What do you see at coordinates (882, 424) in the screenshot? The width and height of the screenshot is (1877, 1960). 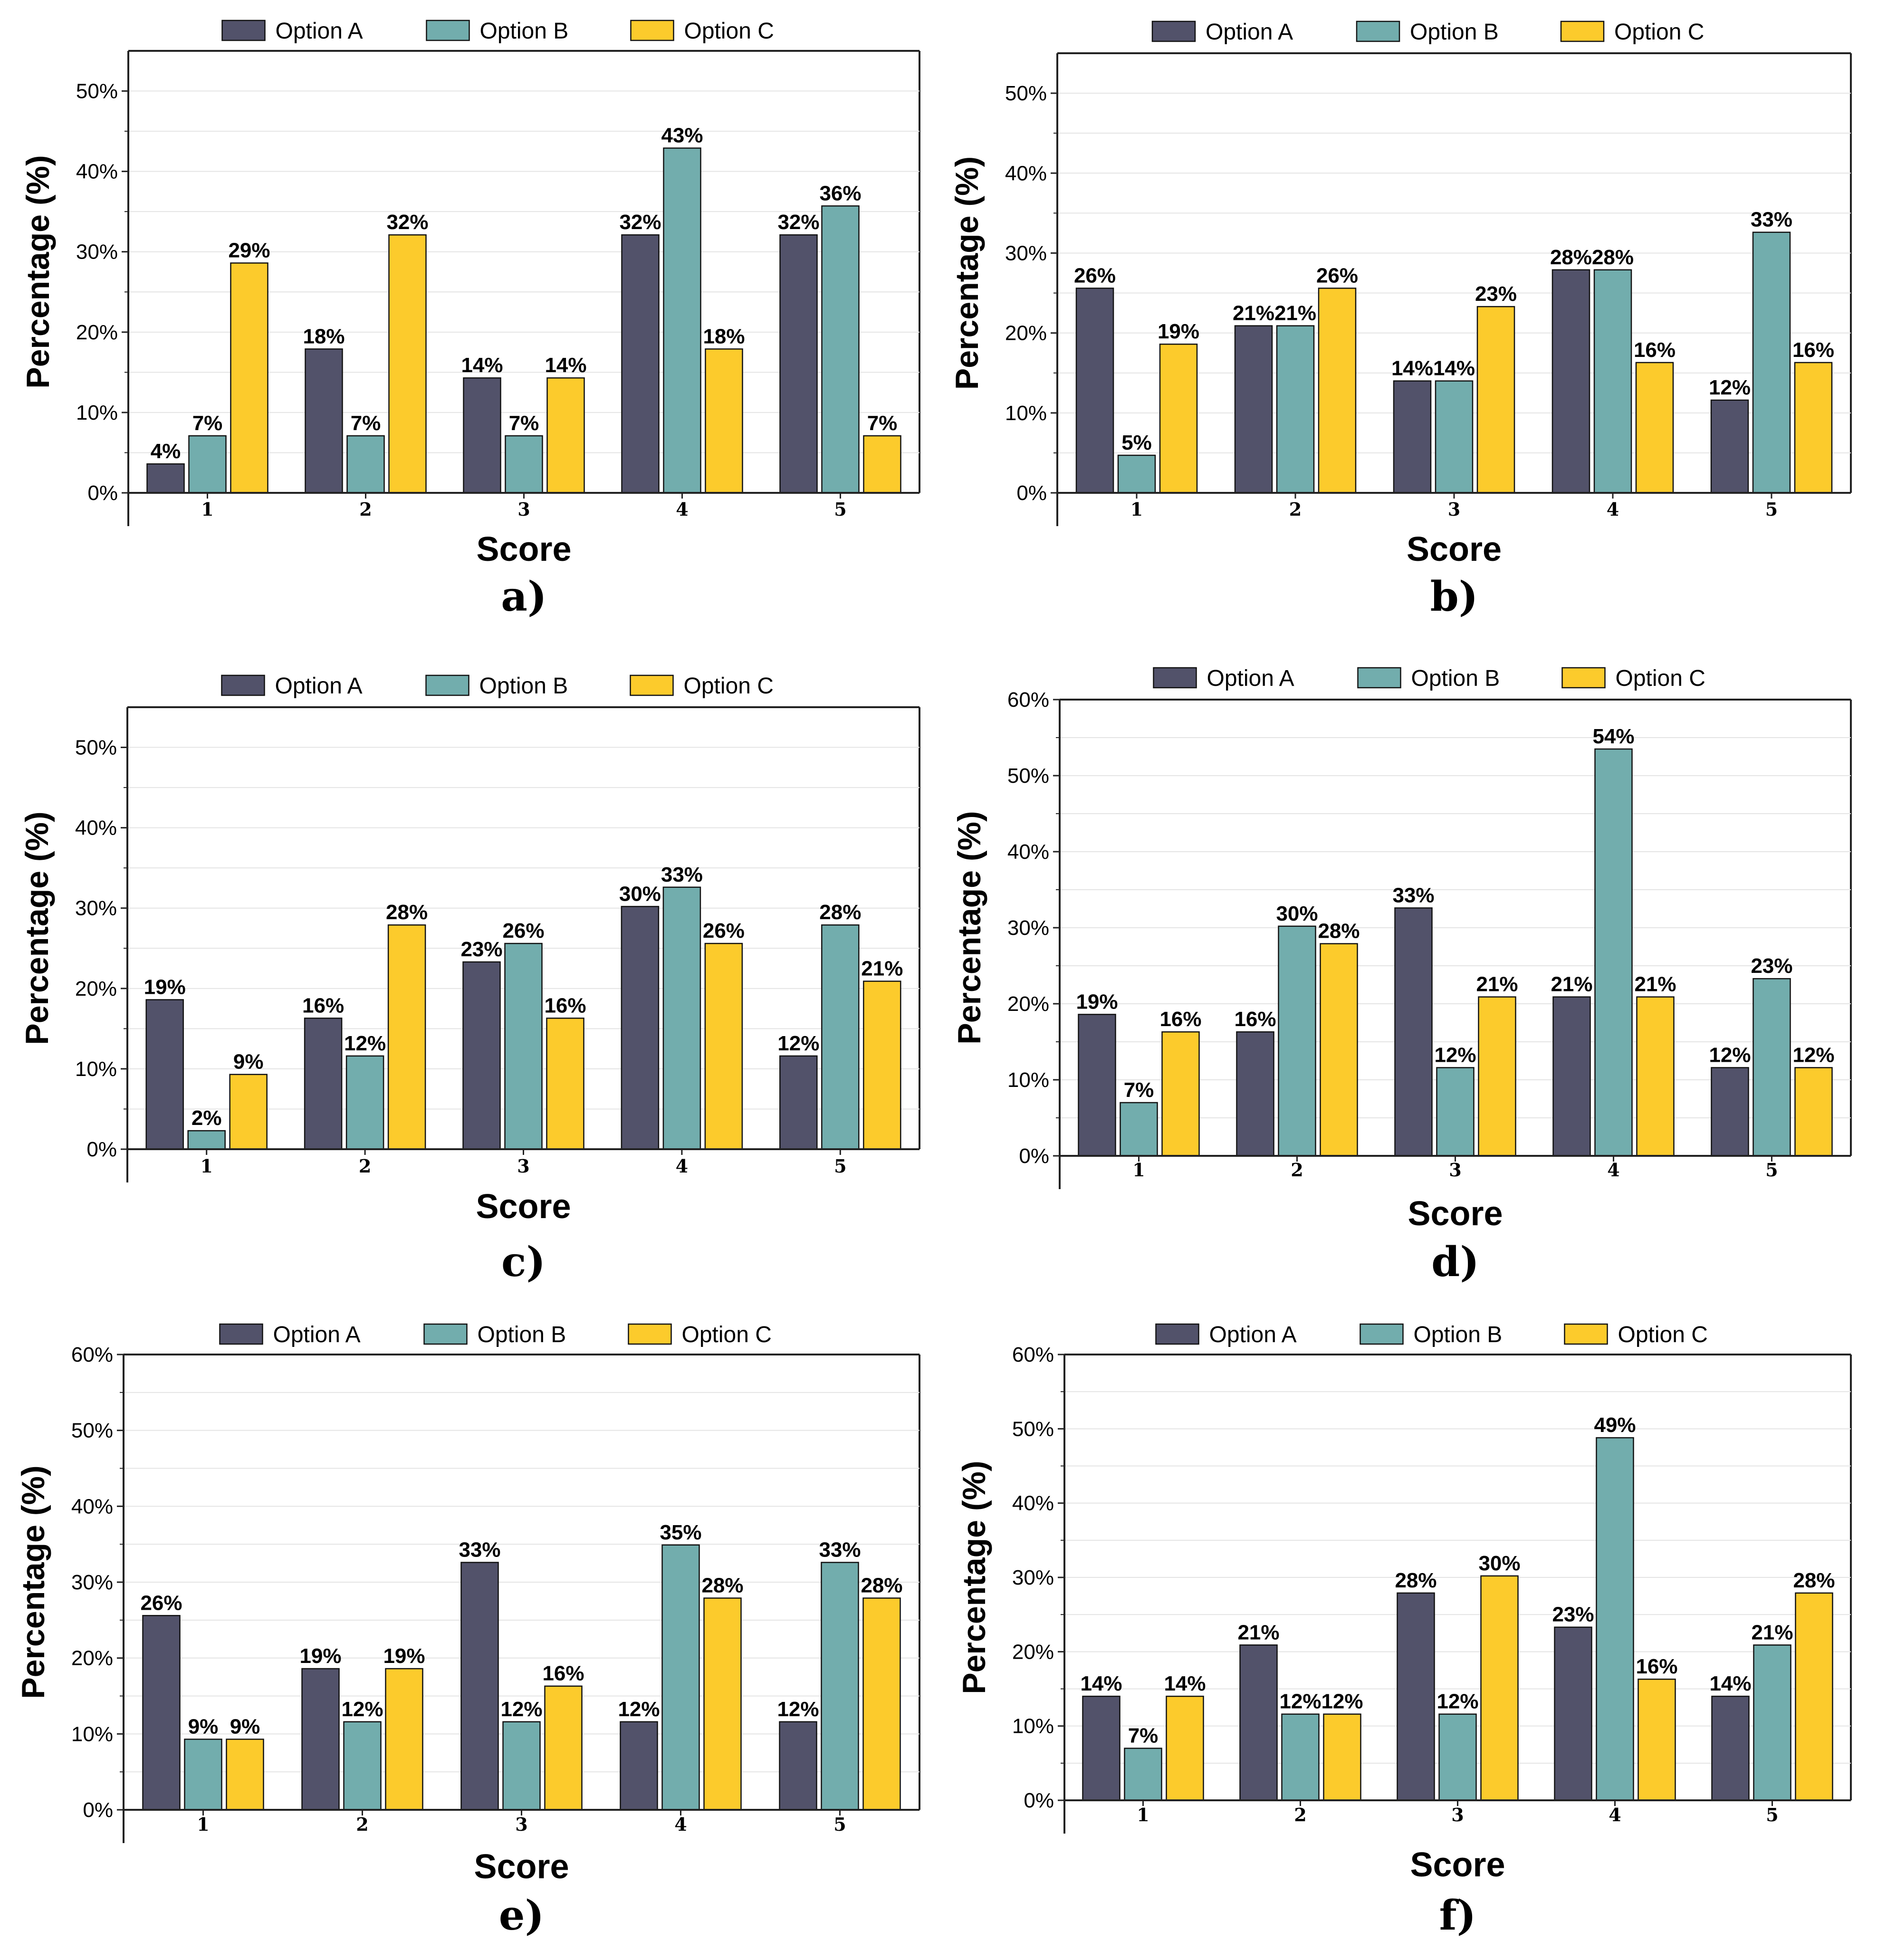 I see `data-label: 7%` at bounding box center [882, 424].